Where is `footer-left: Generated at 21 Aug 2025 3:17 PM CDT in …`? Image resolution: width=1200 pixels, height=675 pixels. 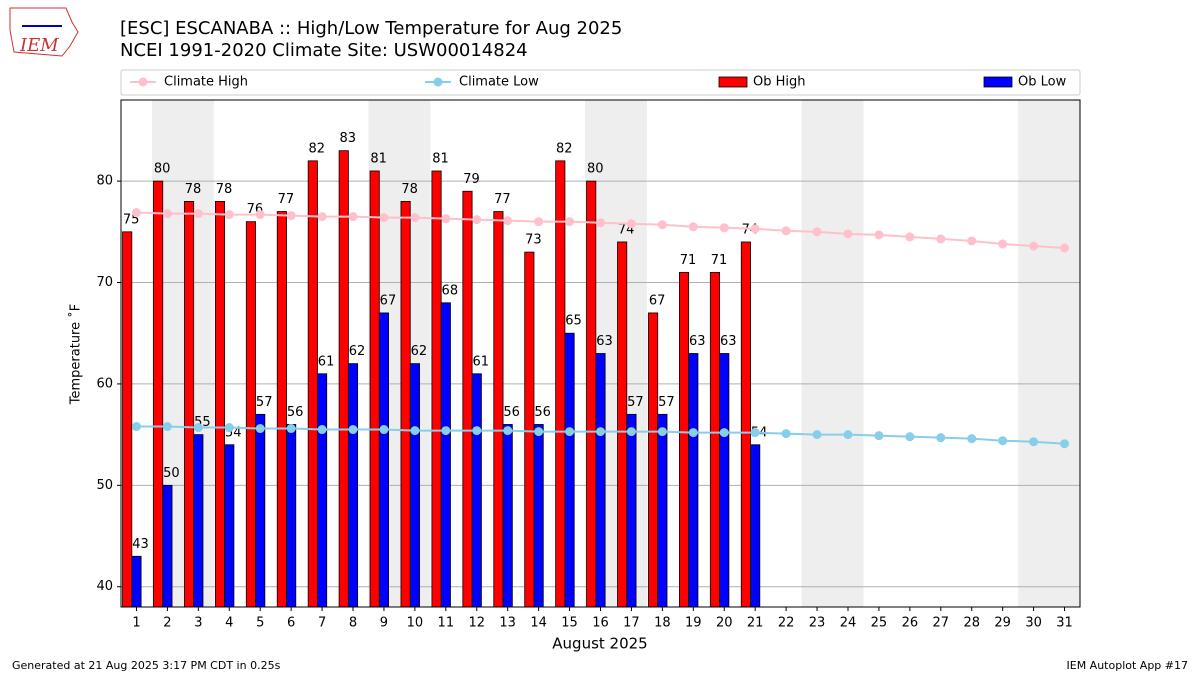 footer-left: Generated at 21 Aug 2025 3:17 PM CDT in … is located at coordinates (146, 665).